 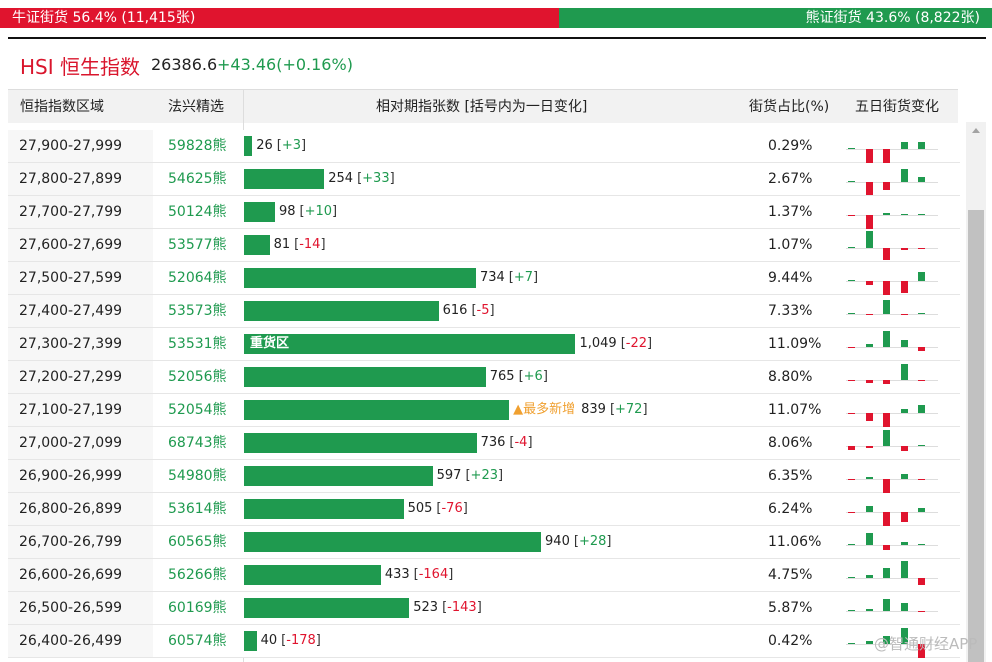 What do you see at coordinates (615, 344) in the screenshot?
I see `value-label-group: 1,049 -22` at bounding box center [615, 344].